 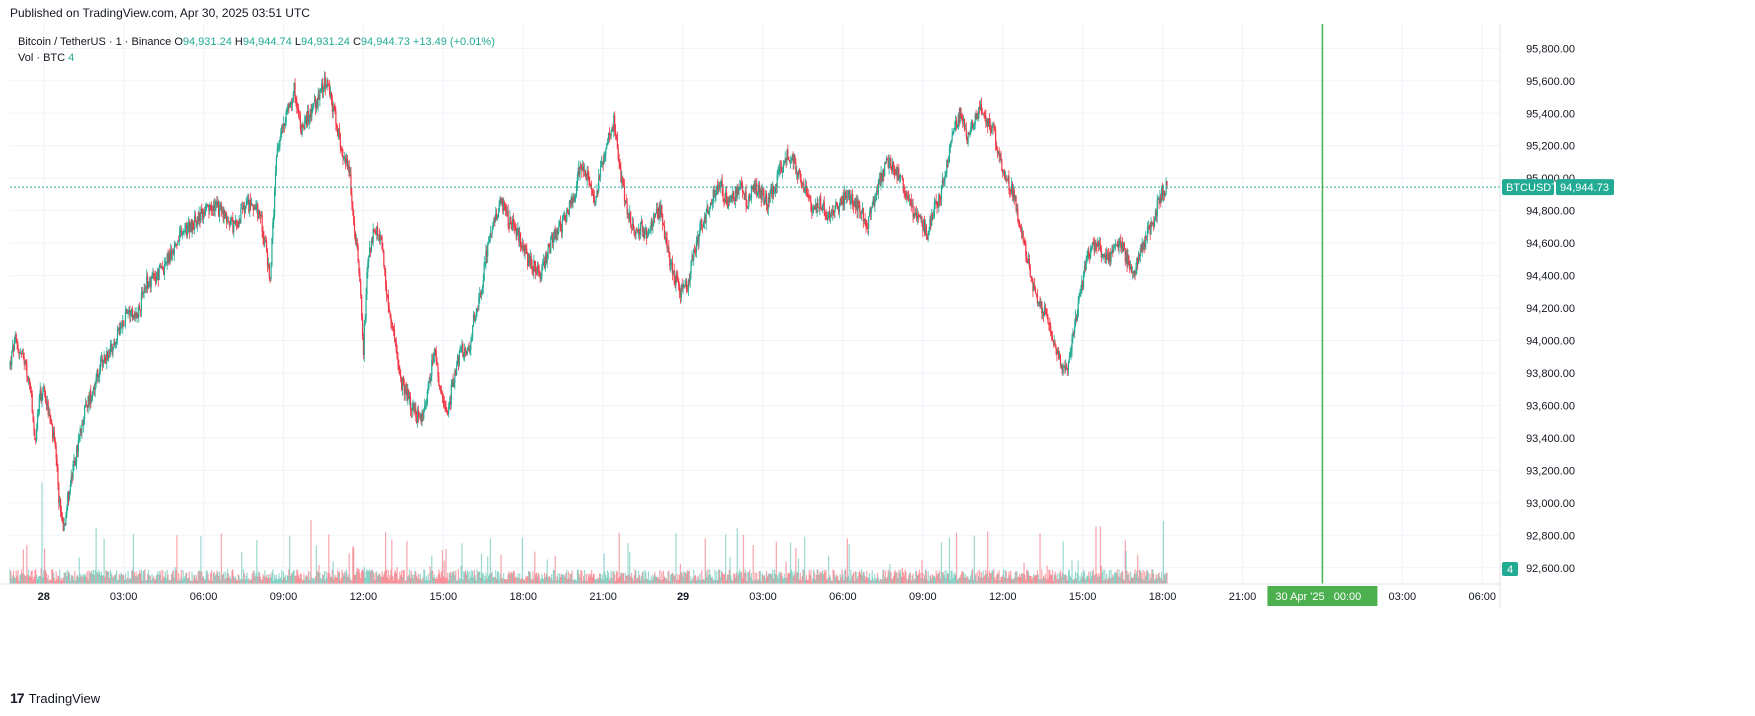 What do you see at coordinates (42, 58) in the screenshot?
I see `volume-label: Vol · BTC` at bounding box center [42, 58].